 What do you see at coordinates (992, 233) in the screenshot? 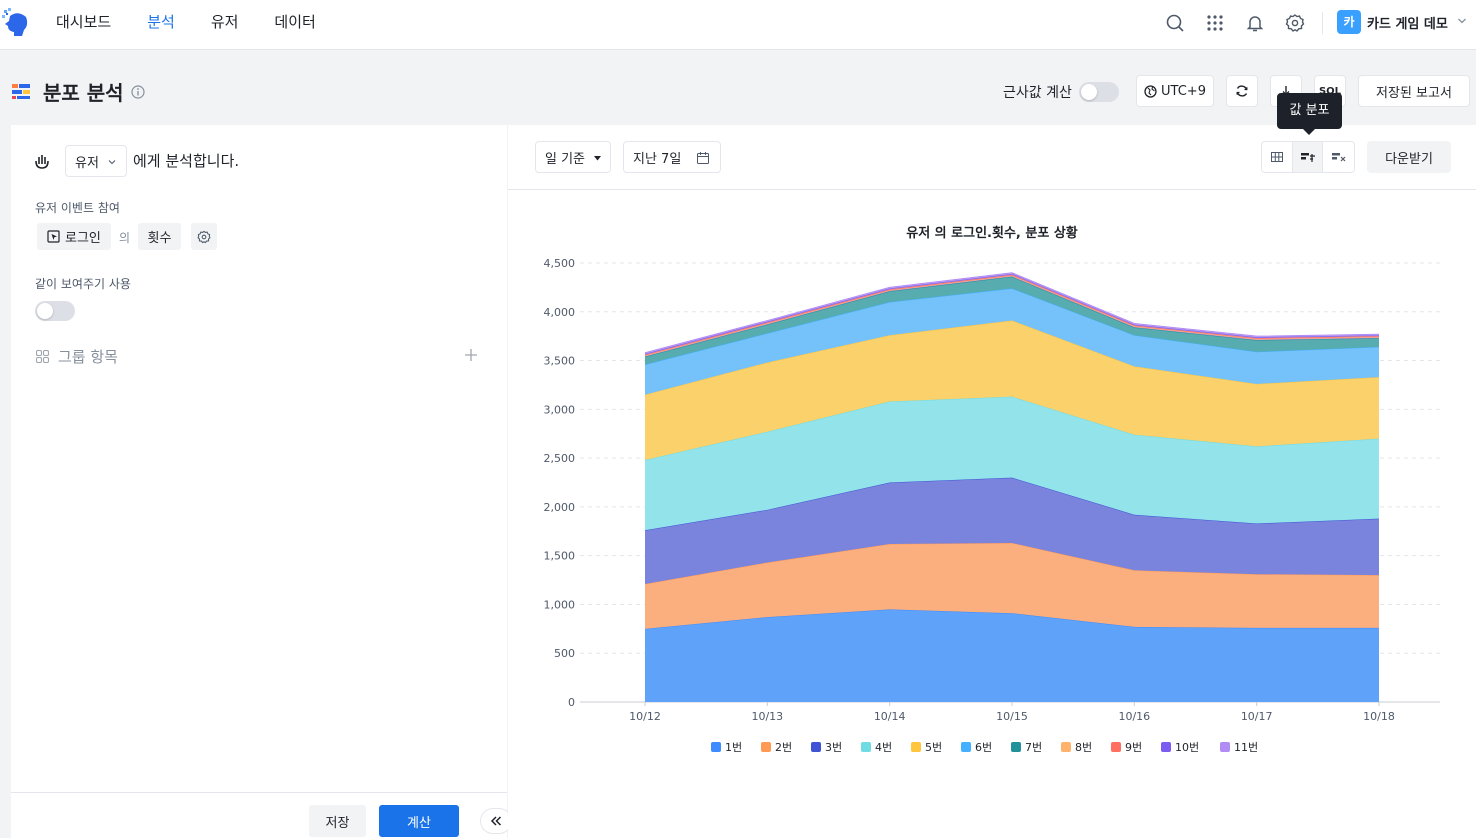
I see `chart-title: 유저 의 로그인.횟수, 분포 상황` at bounding box center [992, 233].